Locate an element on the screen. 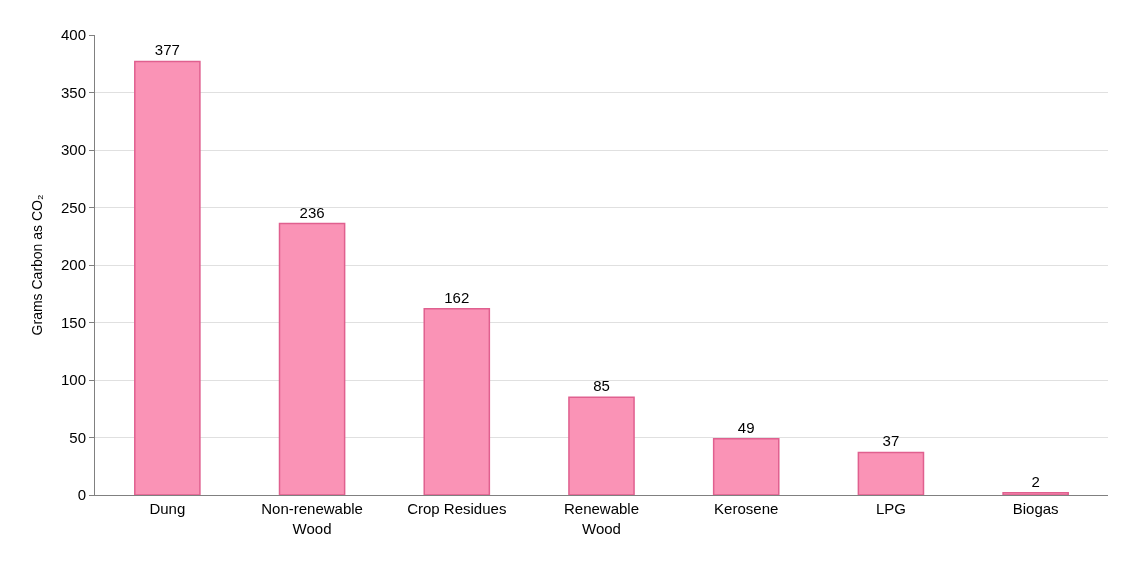 The image size is (1123, 565). y-tick-label: 350 is located at coordinates (73, 92).